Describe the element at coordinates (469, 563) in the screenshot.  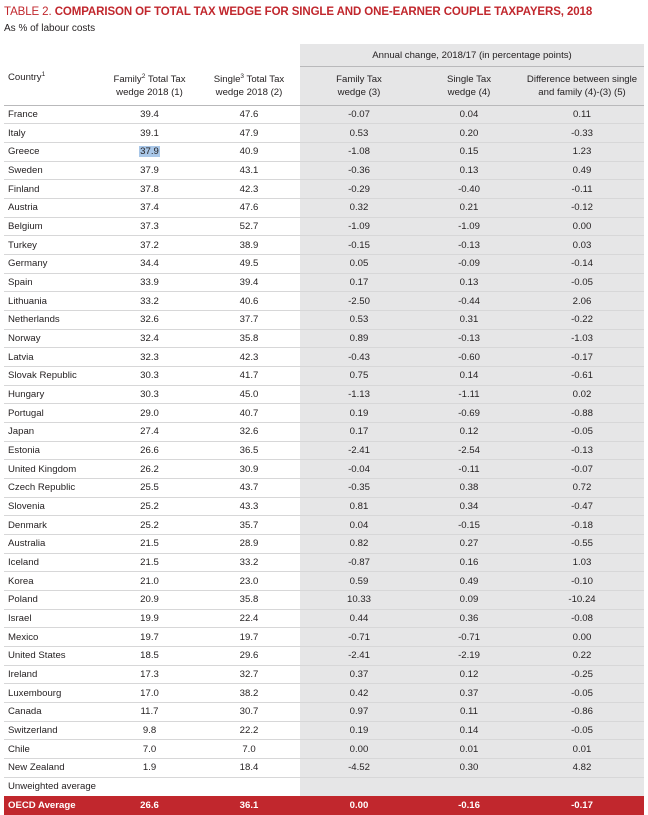
I see `single-change-cell: 0.16` at that location.